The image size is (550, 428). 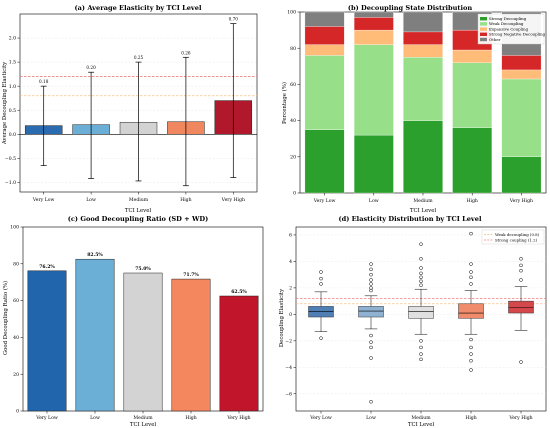 I want to click on panel-d-title: (d) Elasticity Distribution by TCI Level, so click(x=410, y=219).